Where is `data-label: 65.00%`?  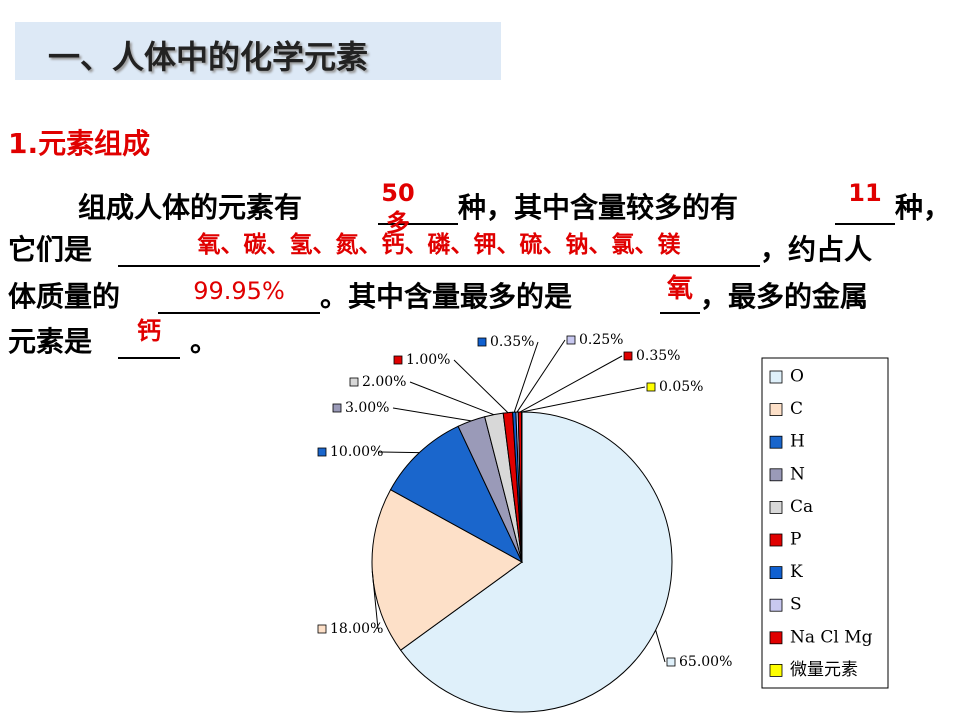 data-label: 65.00% is located at coordinates (705, 662).